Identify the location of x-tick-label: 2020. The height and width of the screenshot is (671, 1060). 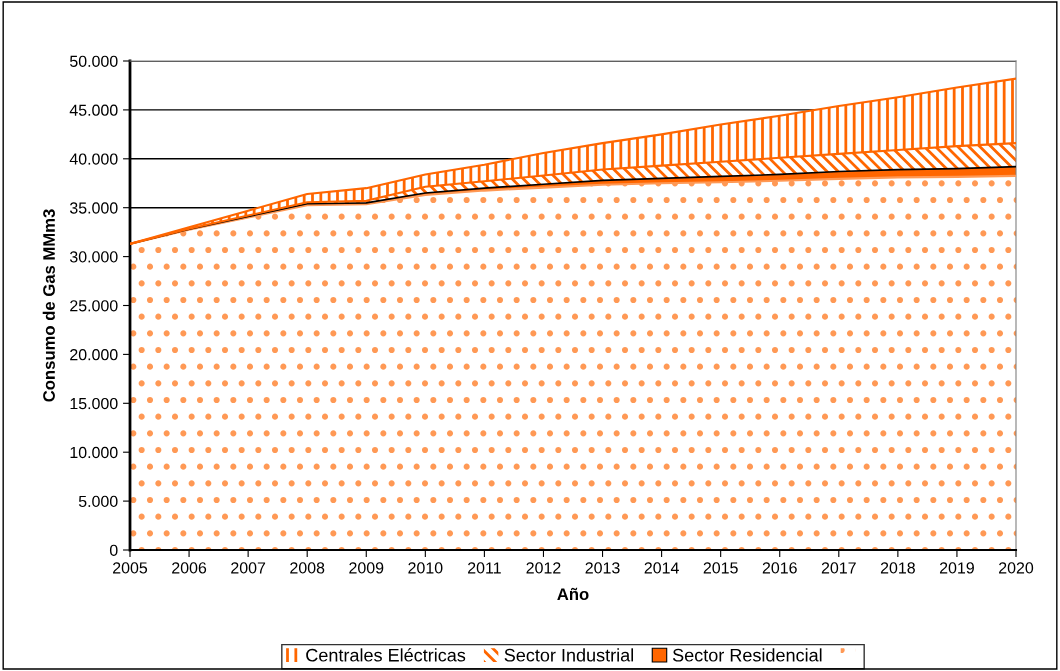
(1016, 568).